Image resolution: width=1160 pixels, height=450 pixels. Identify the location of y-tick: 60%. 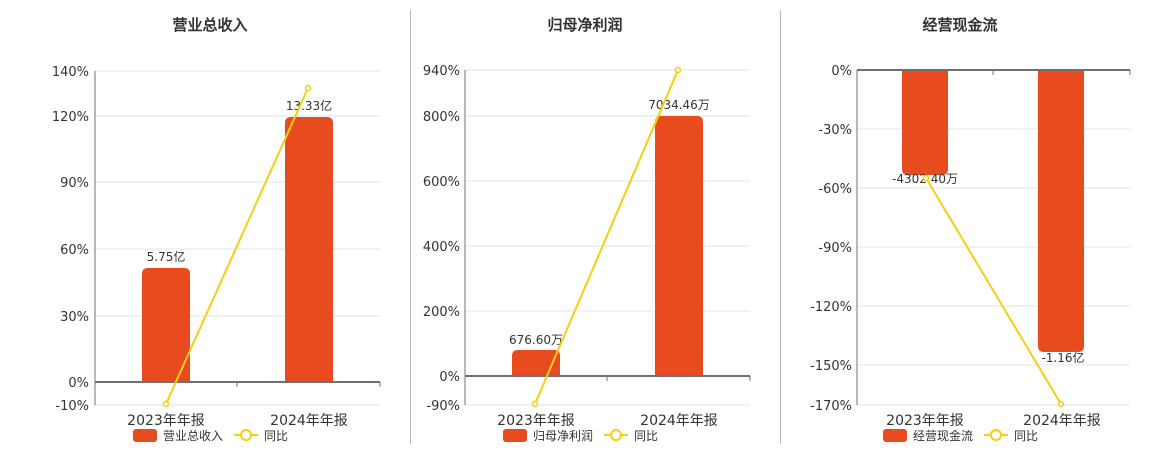
(74, 250).